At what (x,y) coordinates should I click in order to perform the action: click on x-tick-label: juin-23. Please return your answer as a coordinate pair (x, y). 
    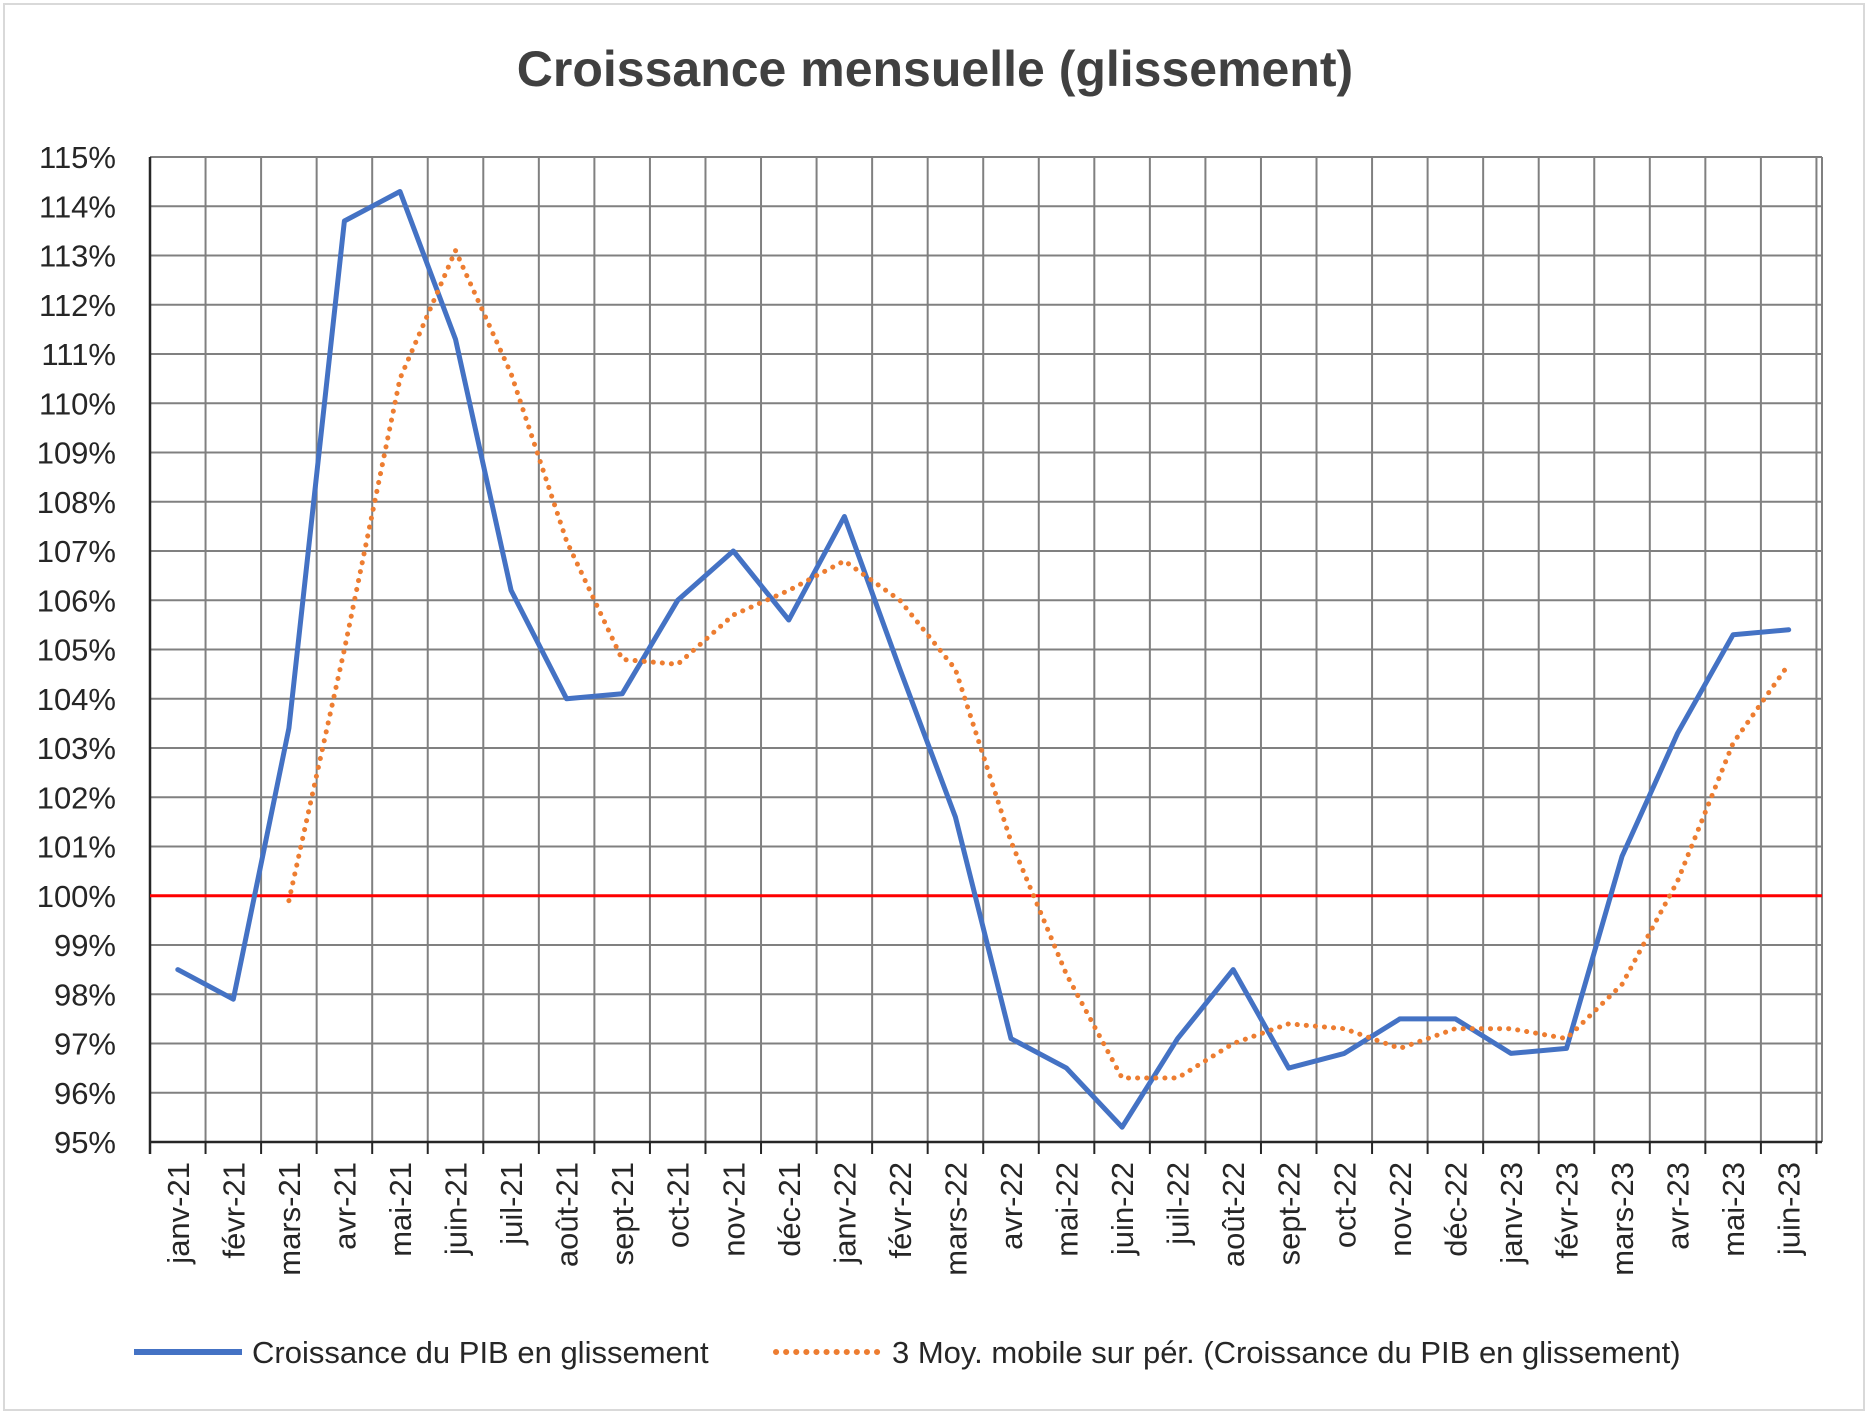
    Looking at the image, I should click on (1789, 1209).